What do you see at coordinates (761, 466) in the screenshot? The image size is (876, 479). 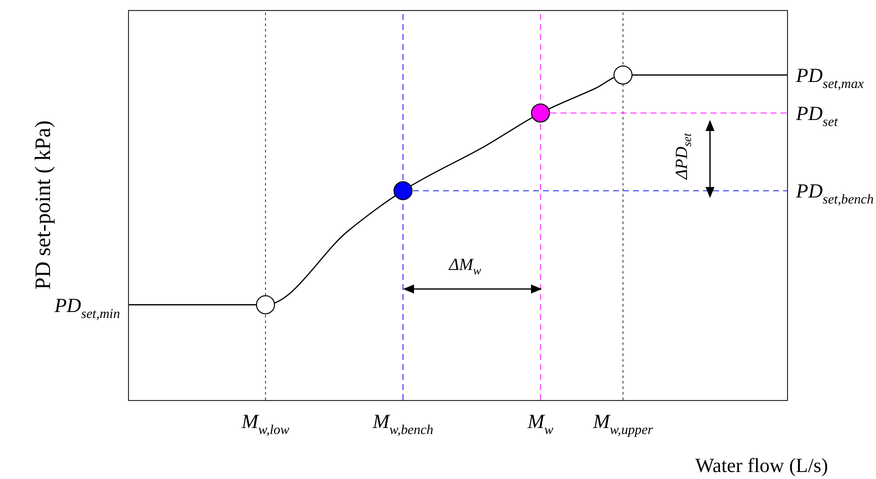 I see `x-axis-title: Water flow (L/s)` at bounding box center [761, 466].